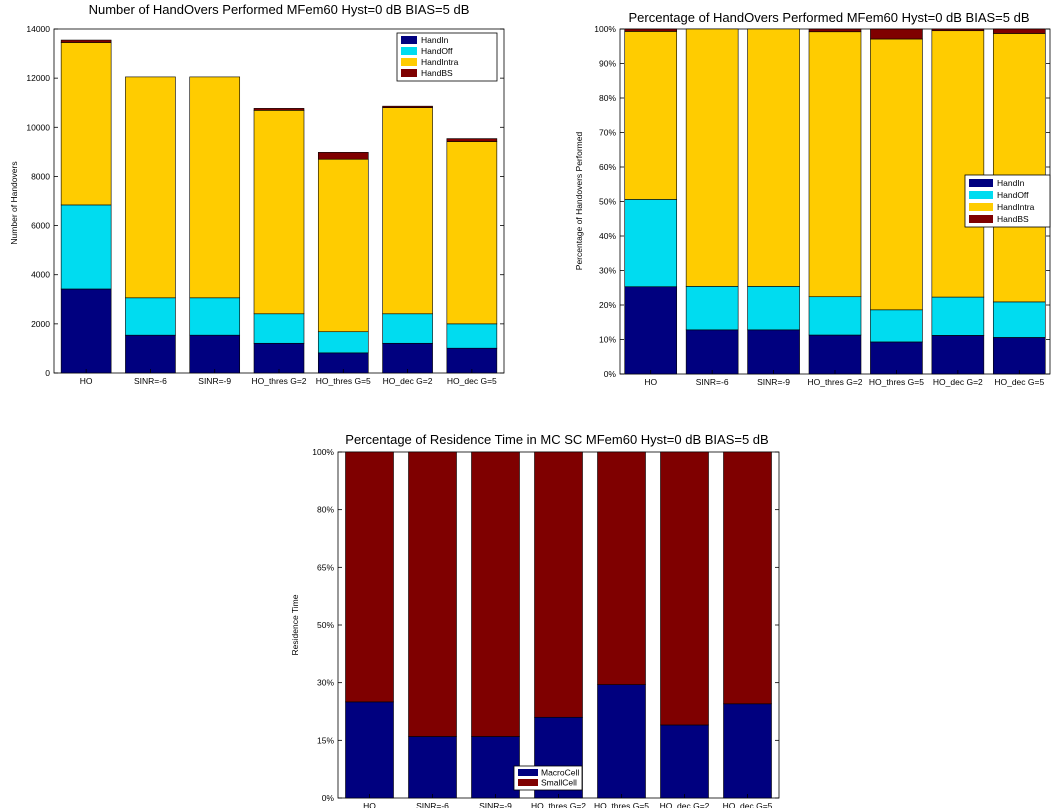 This screenshot has height=808, width=1053. I want to click on y-tick-label: 15%, so click(325, 740).